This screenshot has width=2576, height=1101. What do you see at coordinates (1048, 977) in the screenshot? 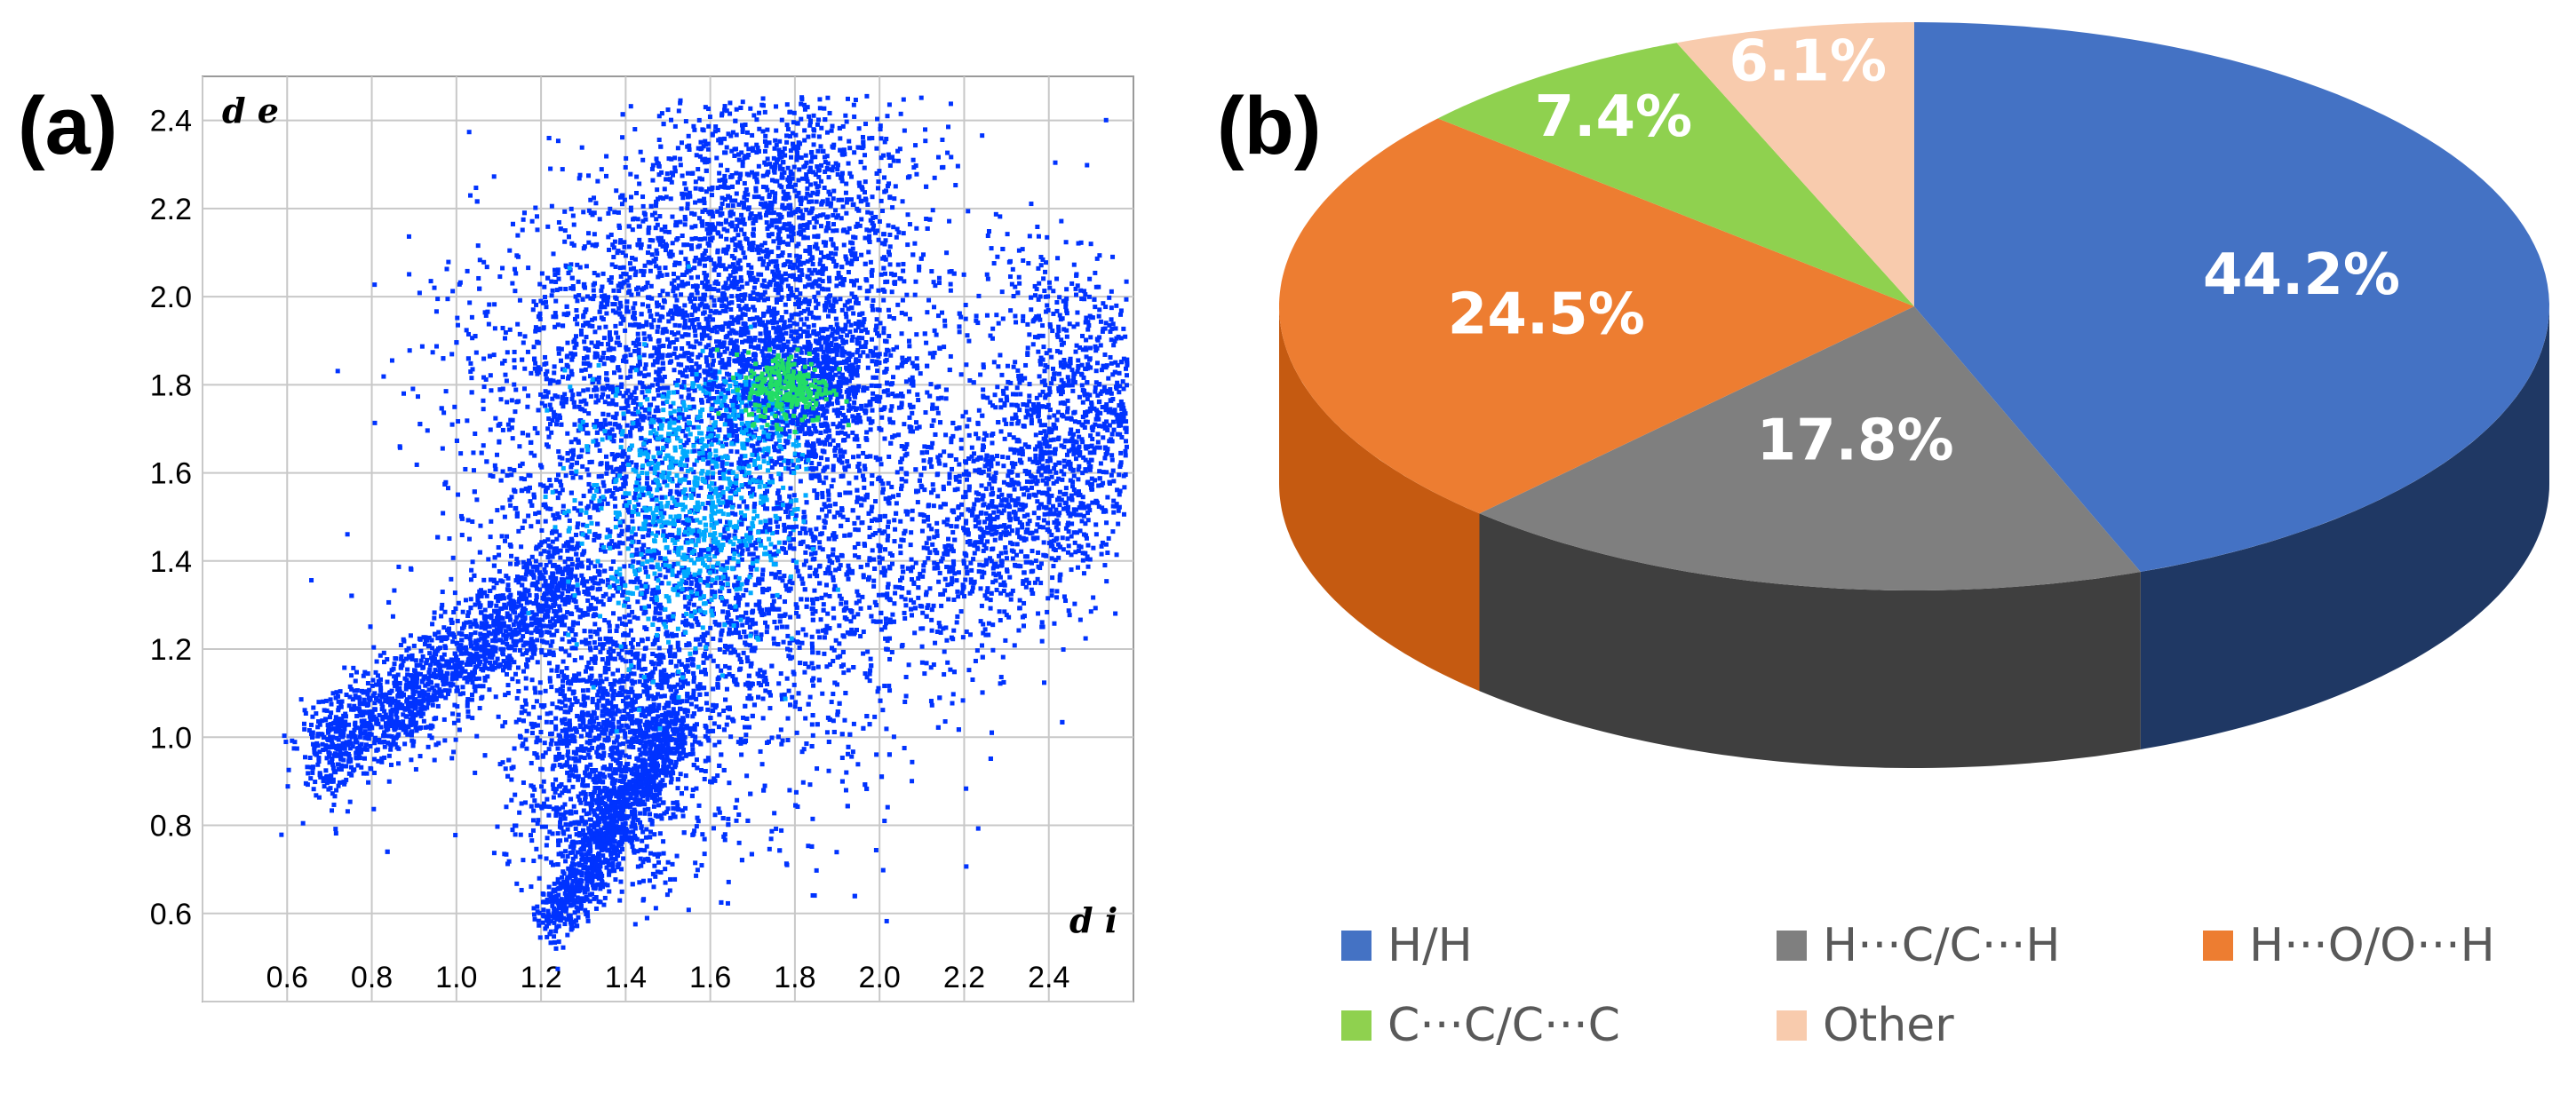
I see `x-tick-label: 2.4` at bounding box center [1048, 977].